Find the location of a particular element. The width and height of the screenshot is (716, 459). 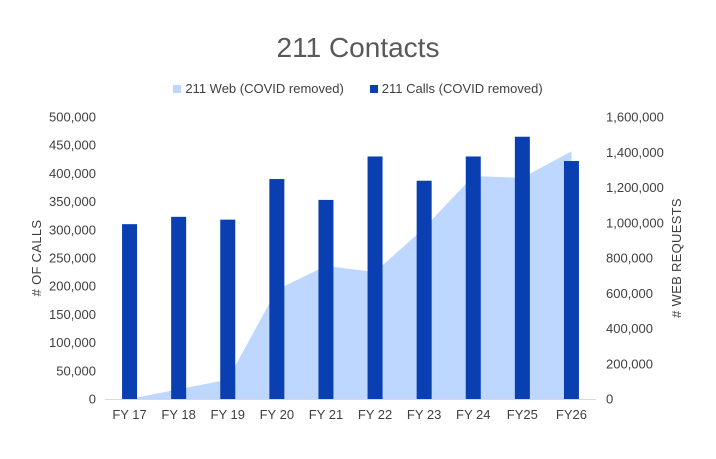

legend-item-calls: 211 Calls (COVID removed) is located at coordinates (456, 88).